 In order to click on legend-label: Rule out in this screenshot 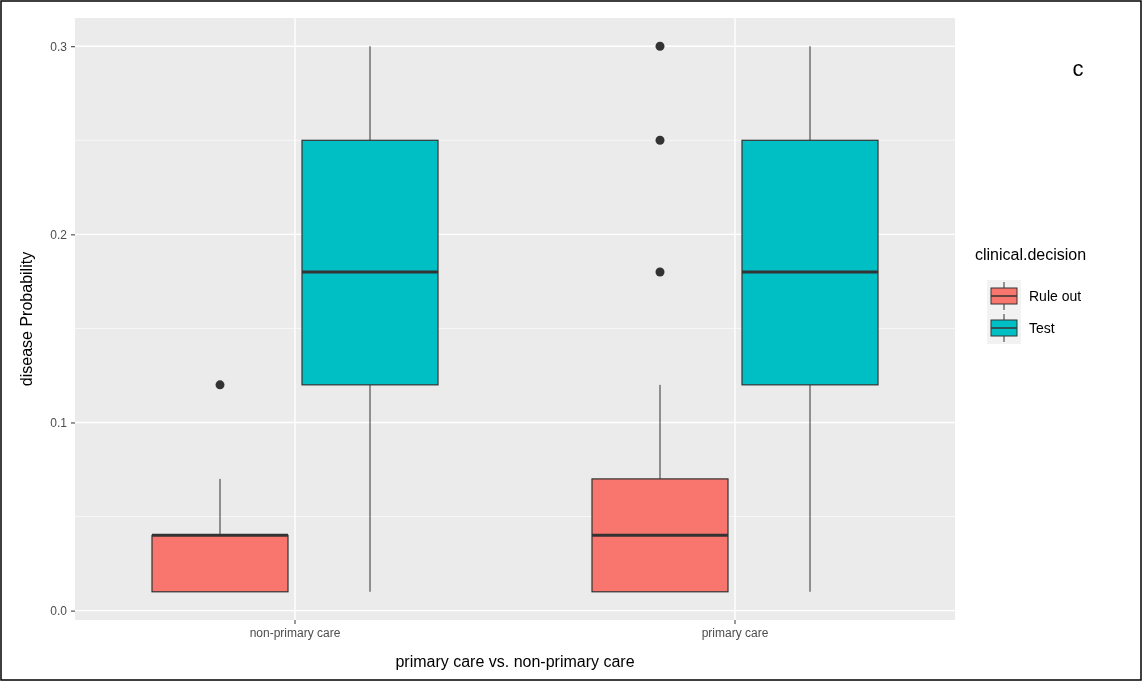, I will do `click(1055, 296)`.